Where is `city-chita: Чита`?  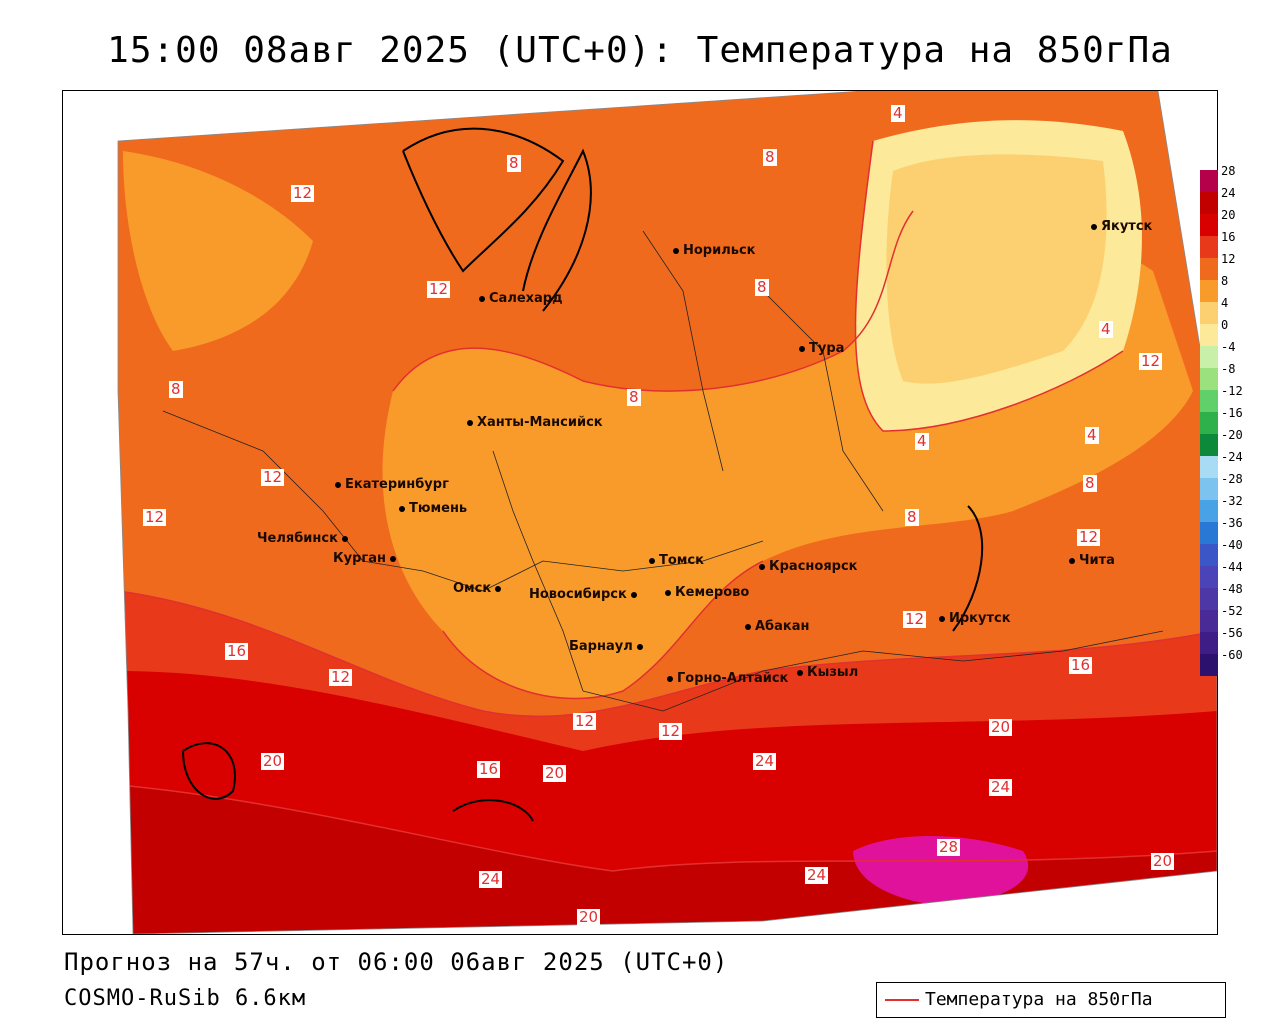 city-chita: Чита is located at coordinates (1092, 560).